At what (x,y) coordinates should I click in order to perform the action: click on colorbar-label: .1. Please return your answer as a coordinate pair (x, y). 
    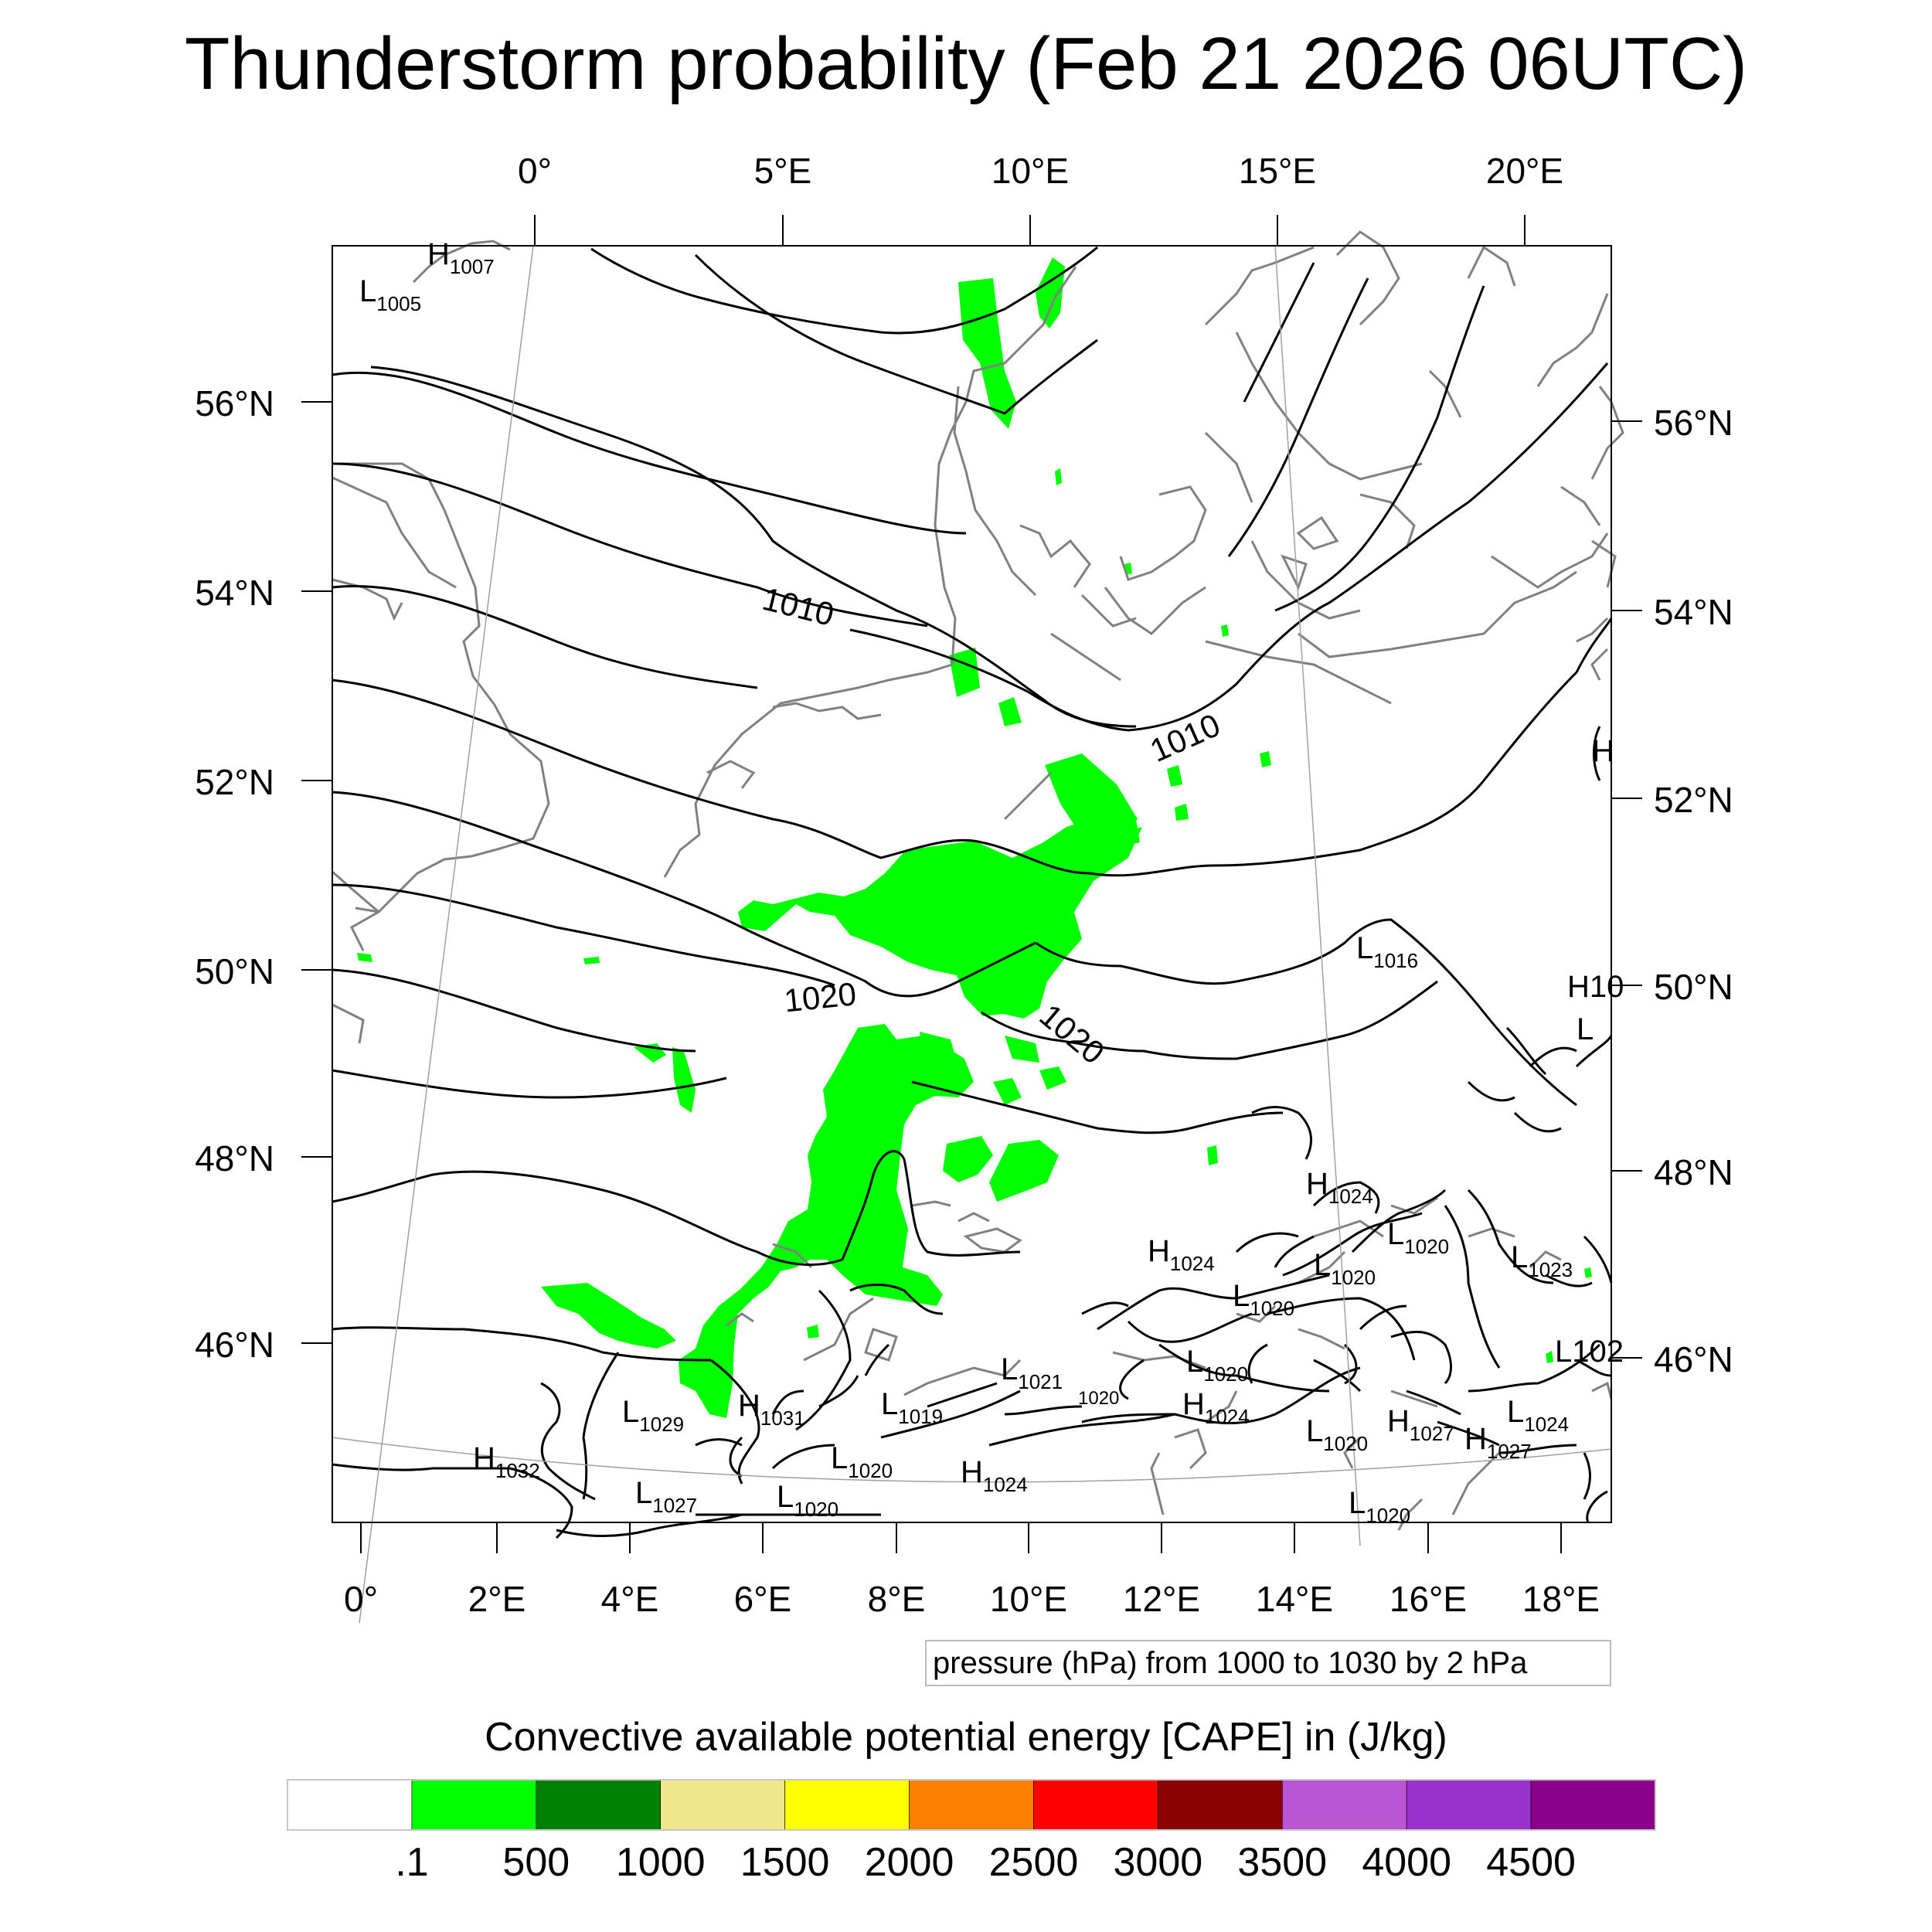
    Looking at the image, I should click on (412, 1863).